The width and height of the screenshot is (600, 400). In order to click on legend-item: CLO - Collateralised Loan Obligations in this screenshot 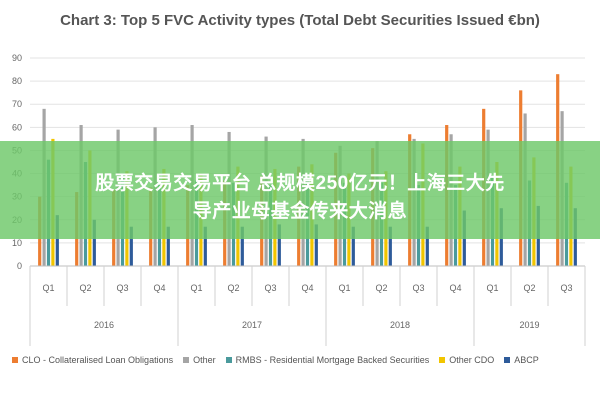, I will do `click(92, 360)`.